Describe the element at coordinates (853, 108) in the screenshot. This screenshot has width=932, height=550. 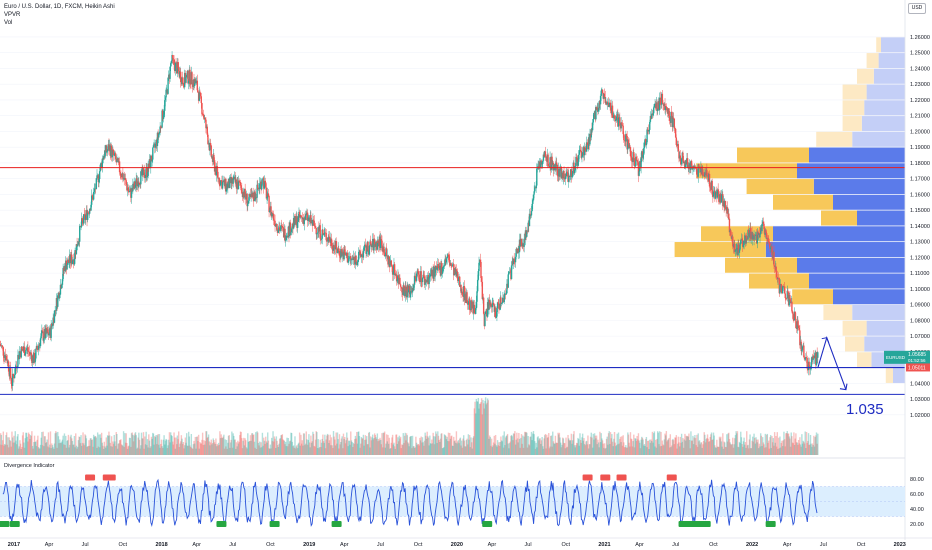
I see `vp-buy-bar` at that location.